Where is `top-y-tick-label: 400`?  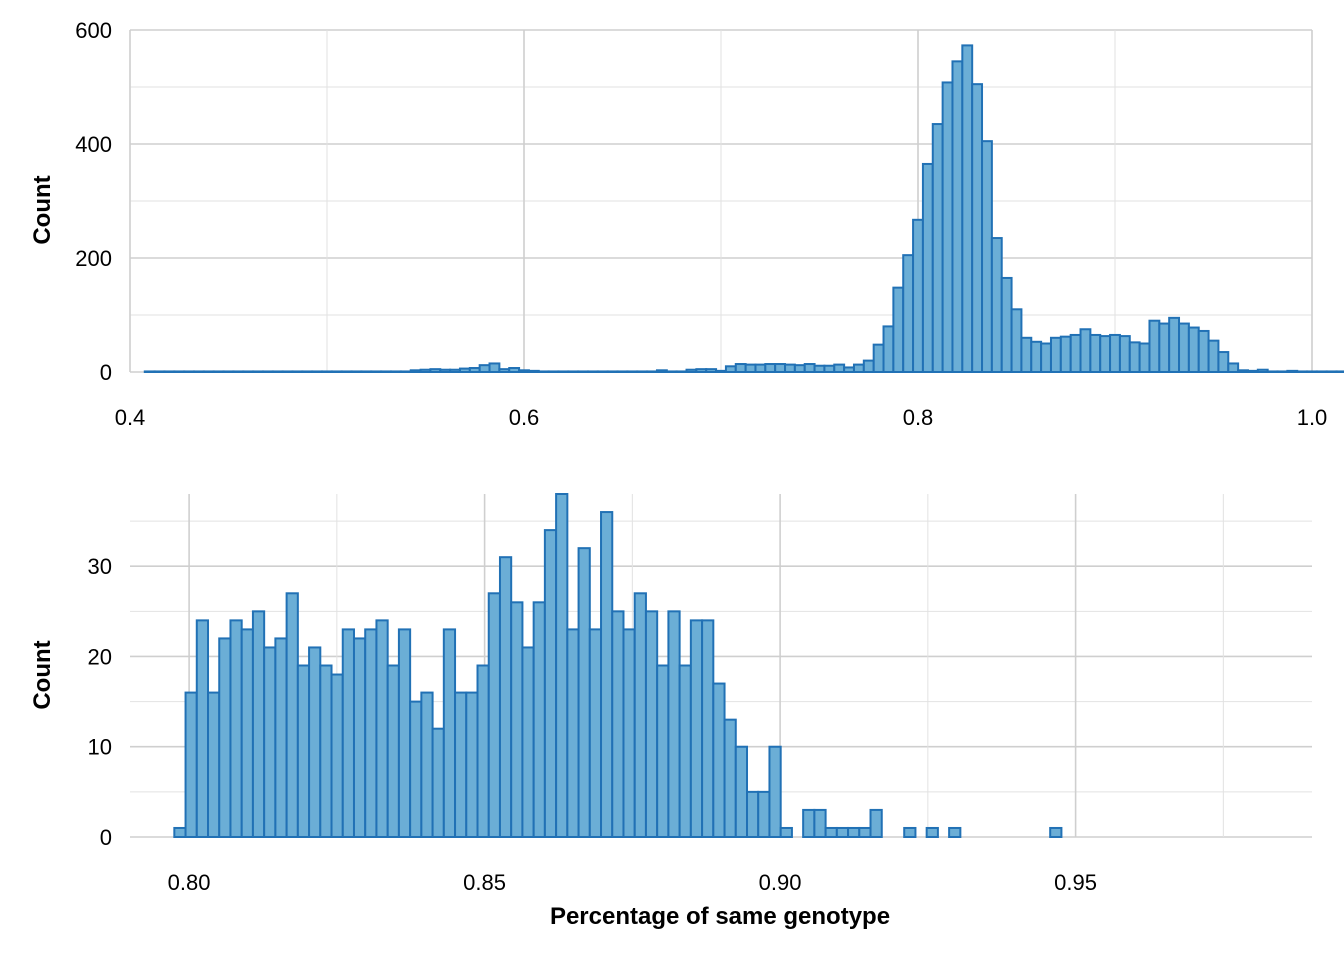
top-y-tick-label: 400 is located at coordinates (93, 144).